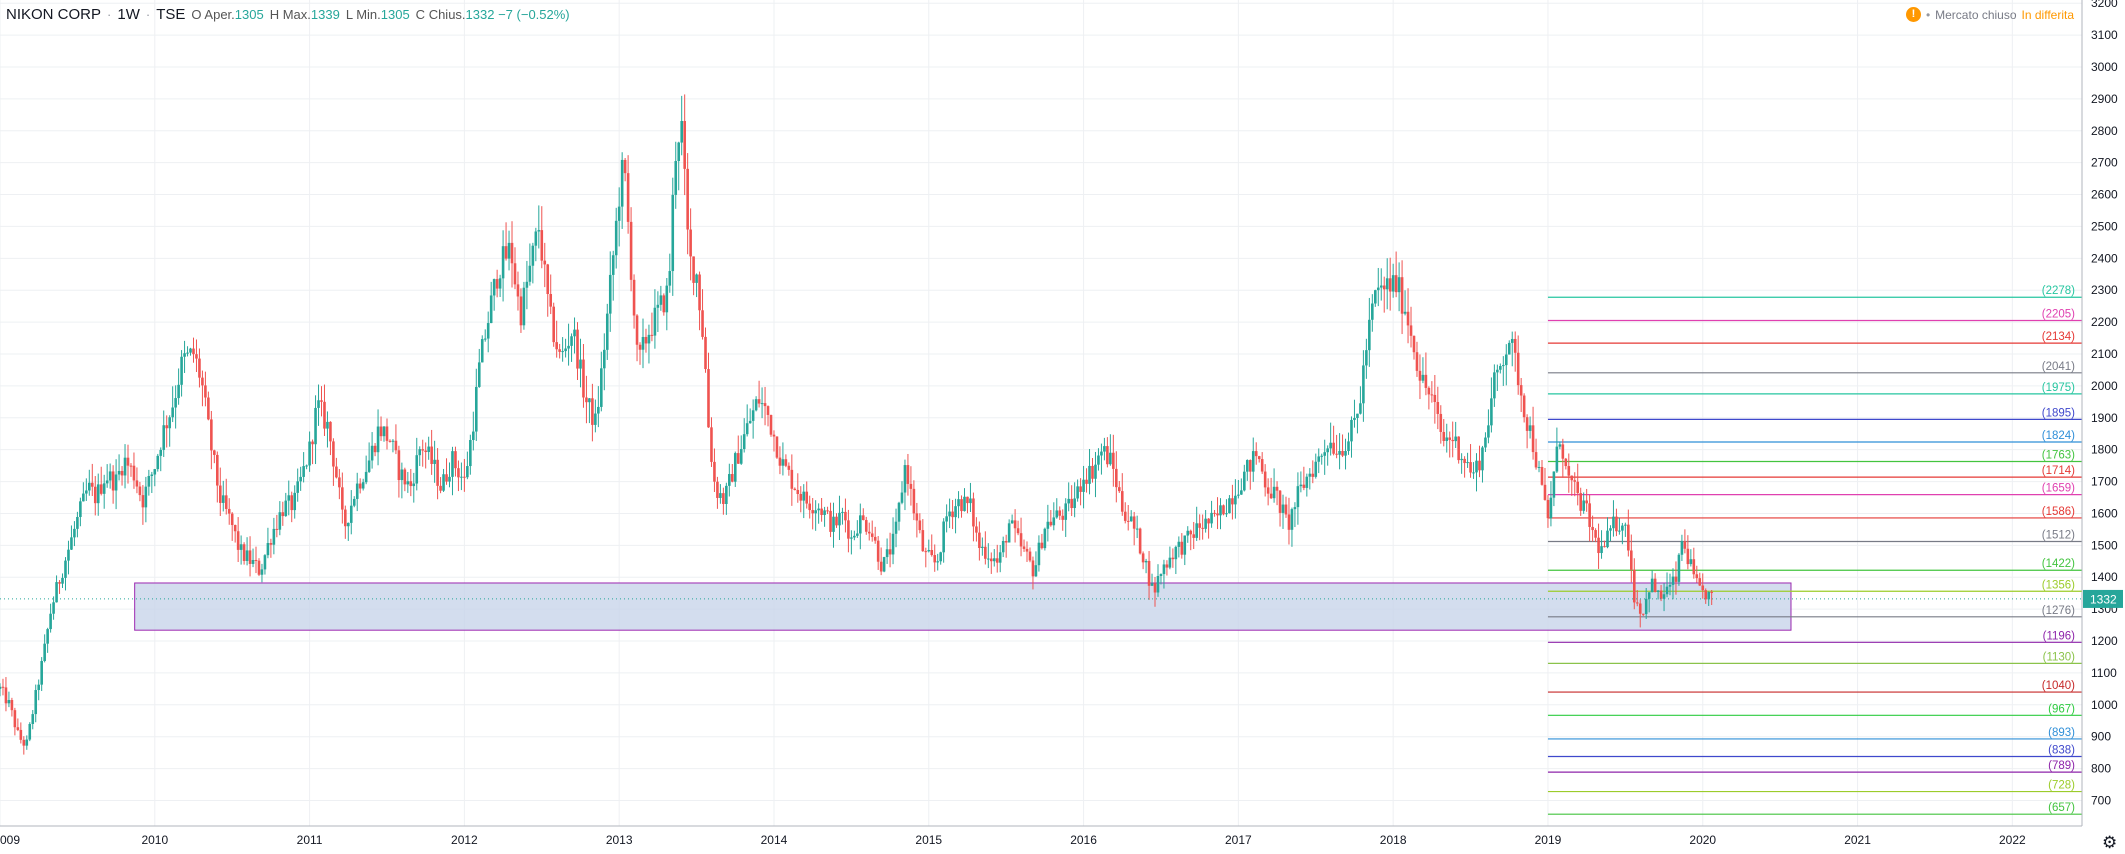 The height and width of the screenshot is (854, 2125). What do you see at coordinates (2109, 843) in the screenshot?
I see `settings-gear-icon: ⚙` at bounding box center [2109, 843].